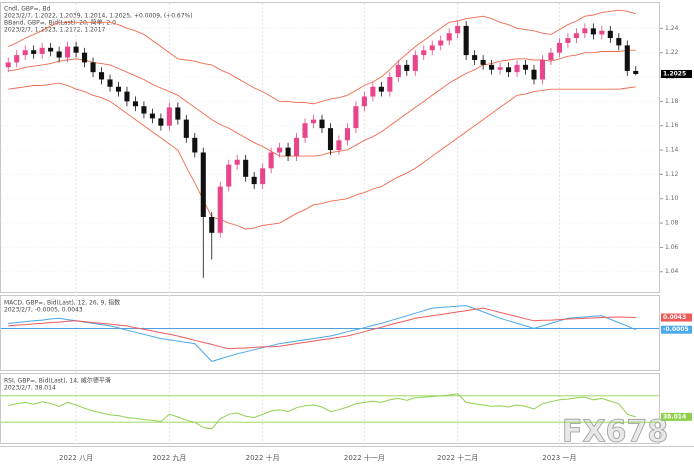 Image resolution: width=694 pixels, height=469 pixels. What do you see at coordinates (55, 30) in the screenshot?
I see `panel-annotation: 2023/2/7, 1.2523, 1.2172, 1.2017` at bounding box center [55, 30].